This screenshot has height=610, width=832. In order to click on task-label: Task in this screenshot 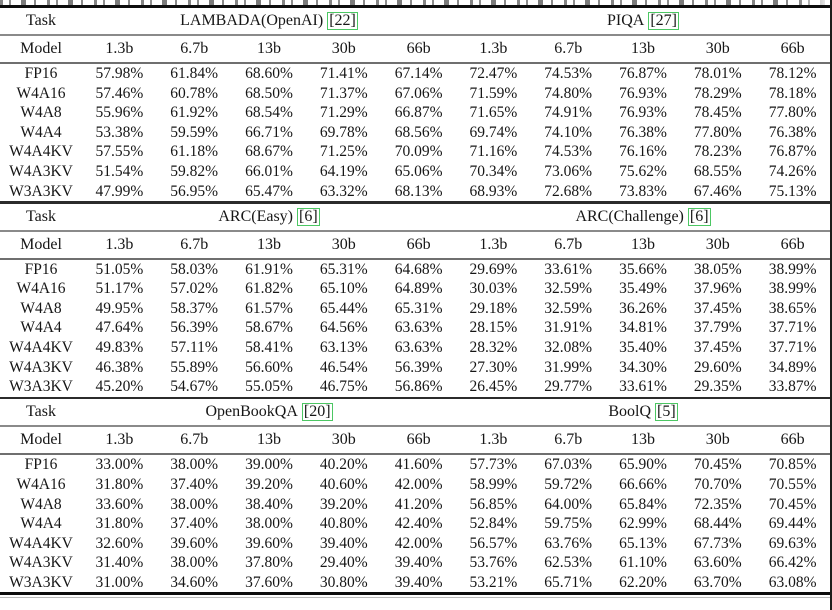, I will do `click(41, 20)`.